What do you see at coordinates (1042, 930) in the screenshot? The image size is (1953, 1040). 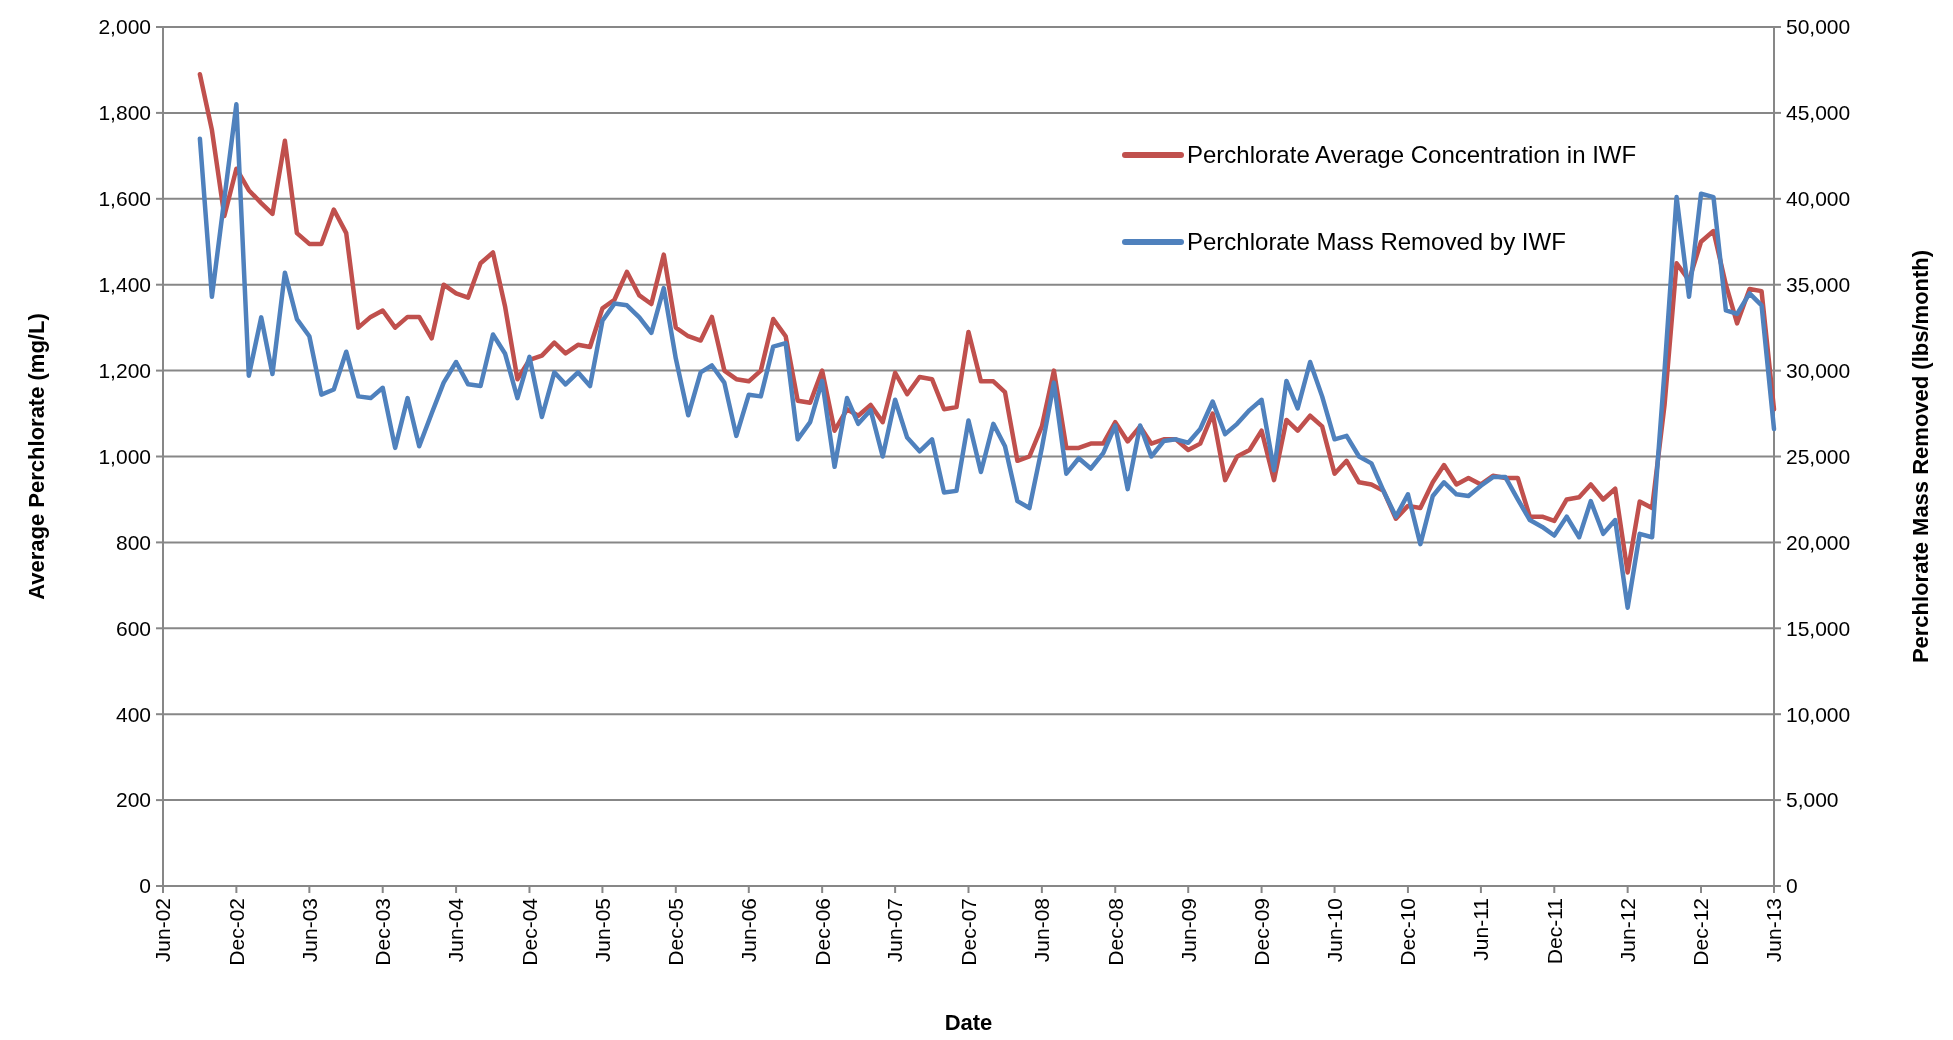 I see `x-tick-label: Jun-08` at bounding box center [1042, 930].